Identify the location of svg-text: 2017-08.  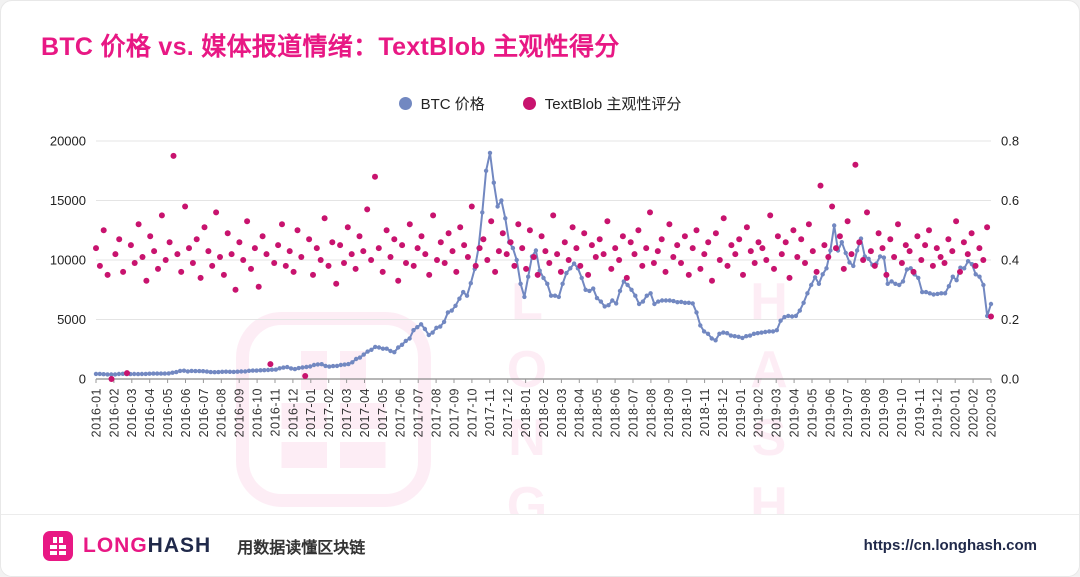
(436, 412).